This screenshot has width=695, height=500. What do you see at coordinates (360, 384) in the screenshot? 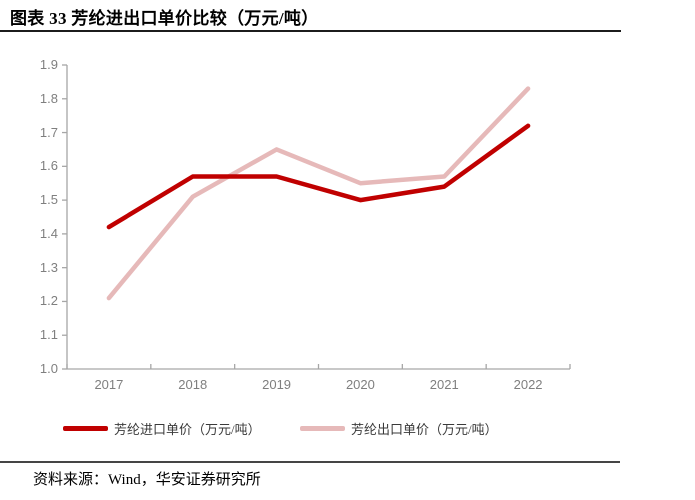
I see `x-tick-label: 2020` at bounding box center [360, 384].